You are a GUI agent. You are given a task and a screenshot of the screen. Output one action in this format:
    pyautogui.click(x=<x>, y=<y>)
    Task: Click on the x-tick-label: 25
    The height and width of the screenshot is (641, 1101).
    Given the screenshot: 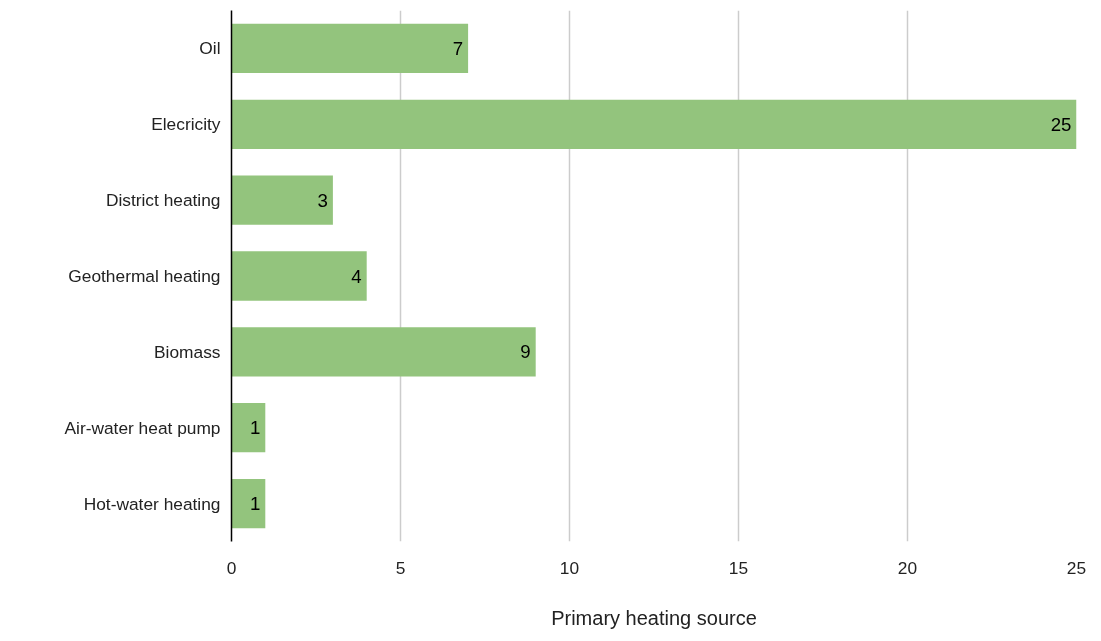 What is the action you would take?
    pyautogui.click(x=1076, y=567)
    